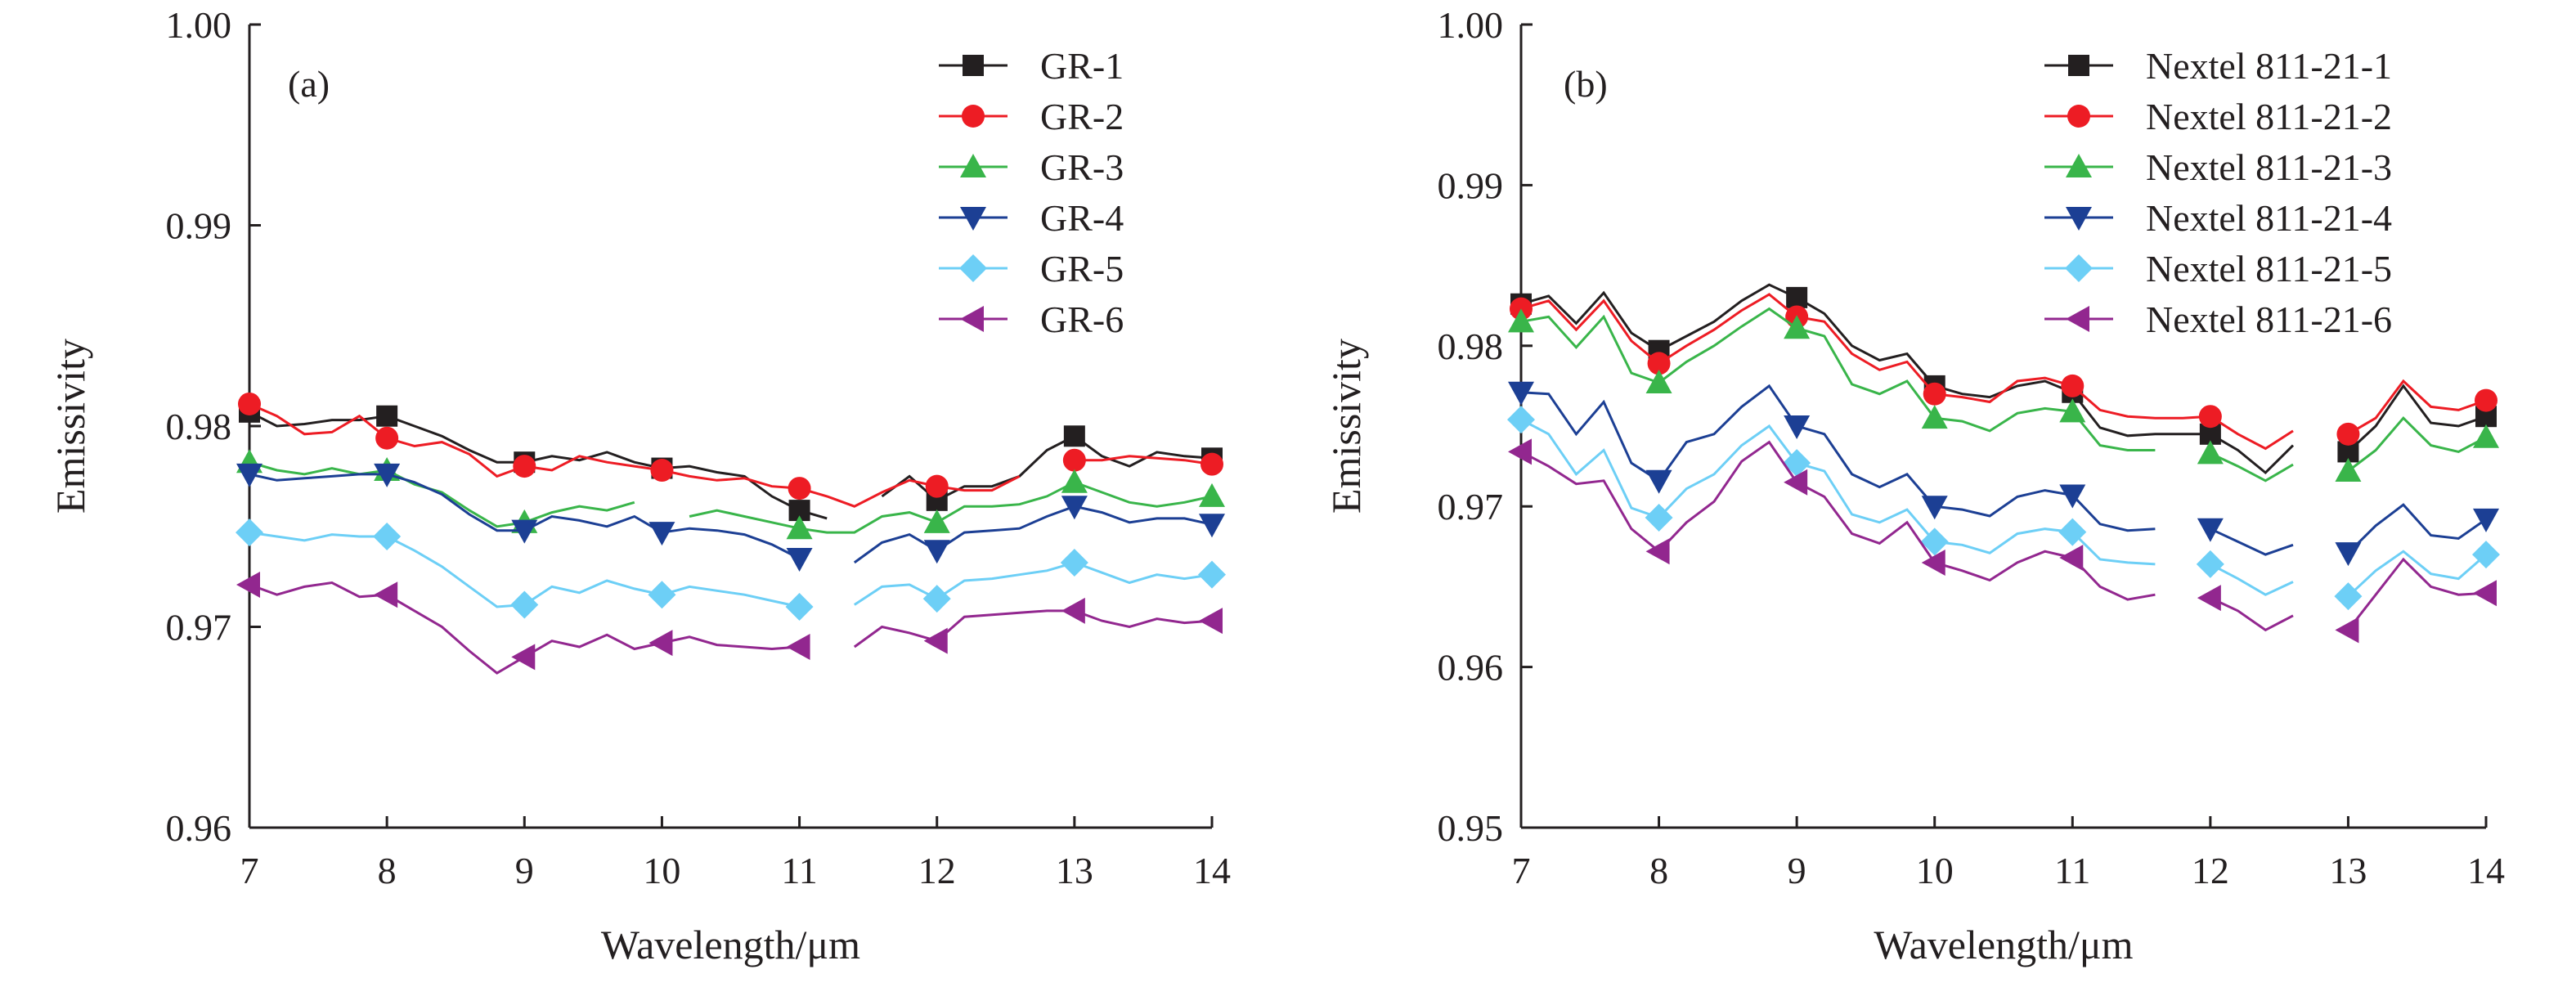  What do you see at coordinates (937, 870) in the screenshot?
I see `x-tick-label: 12` at bounding box center [937, 870].